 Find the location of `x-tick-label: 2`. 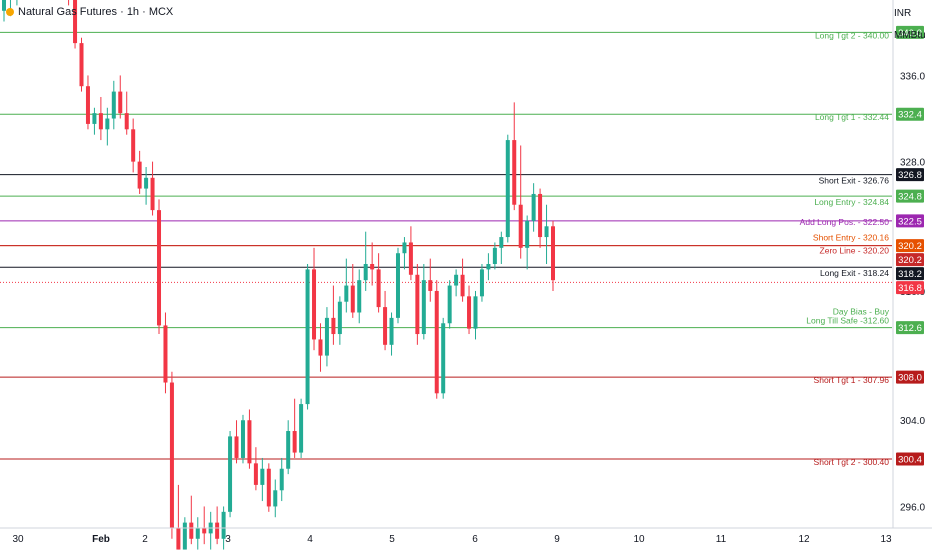

x-tick-label: 2 is located at coordinates (145, 539).